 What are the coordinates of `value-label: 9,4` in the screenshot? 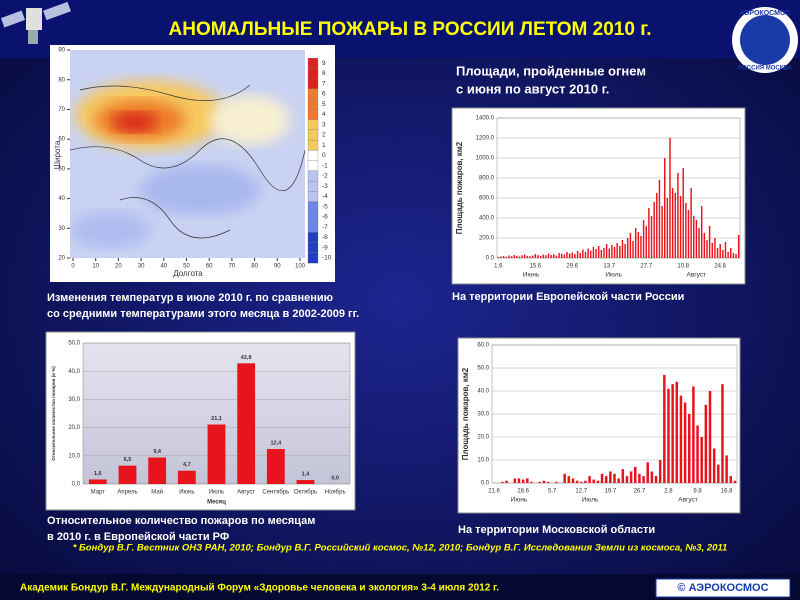 It's located at (157, 452).